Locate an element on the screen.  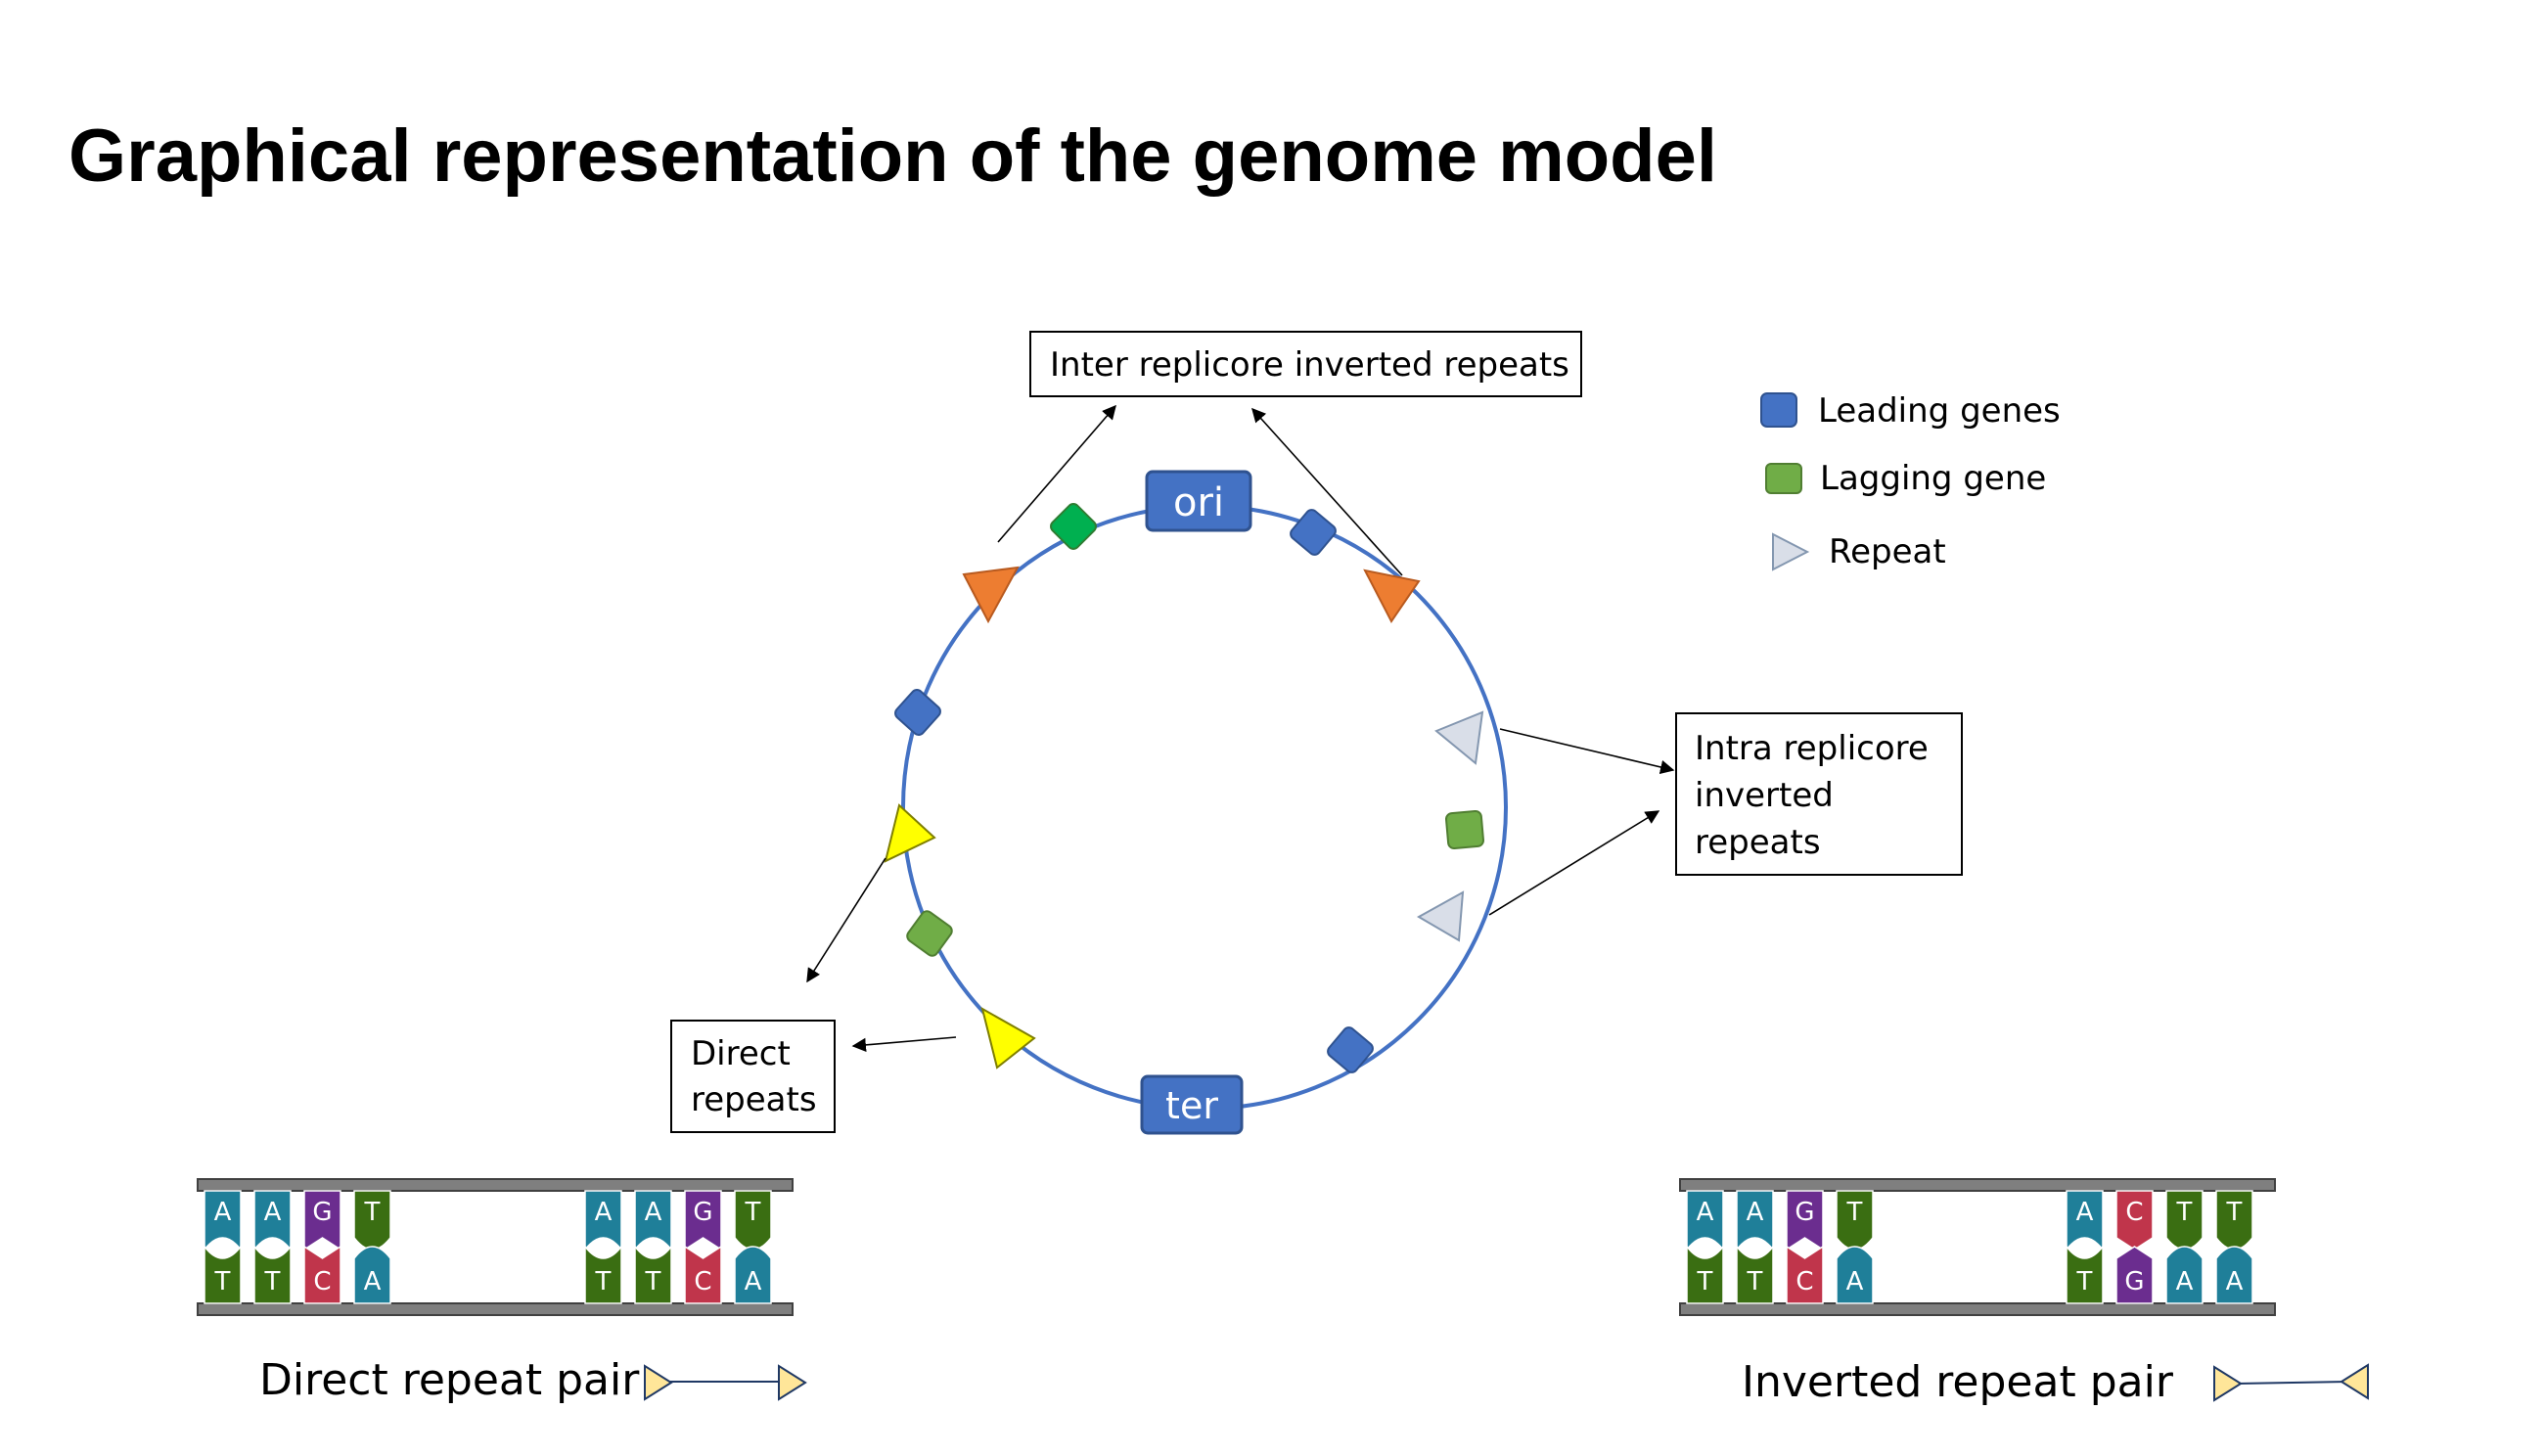
ori-label: ori is located at coordinates (1198, 502).